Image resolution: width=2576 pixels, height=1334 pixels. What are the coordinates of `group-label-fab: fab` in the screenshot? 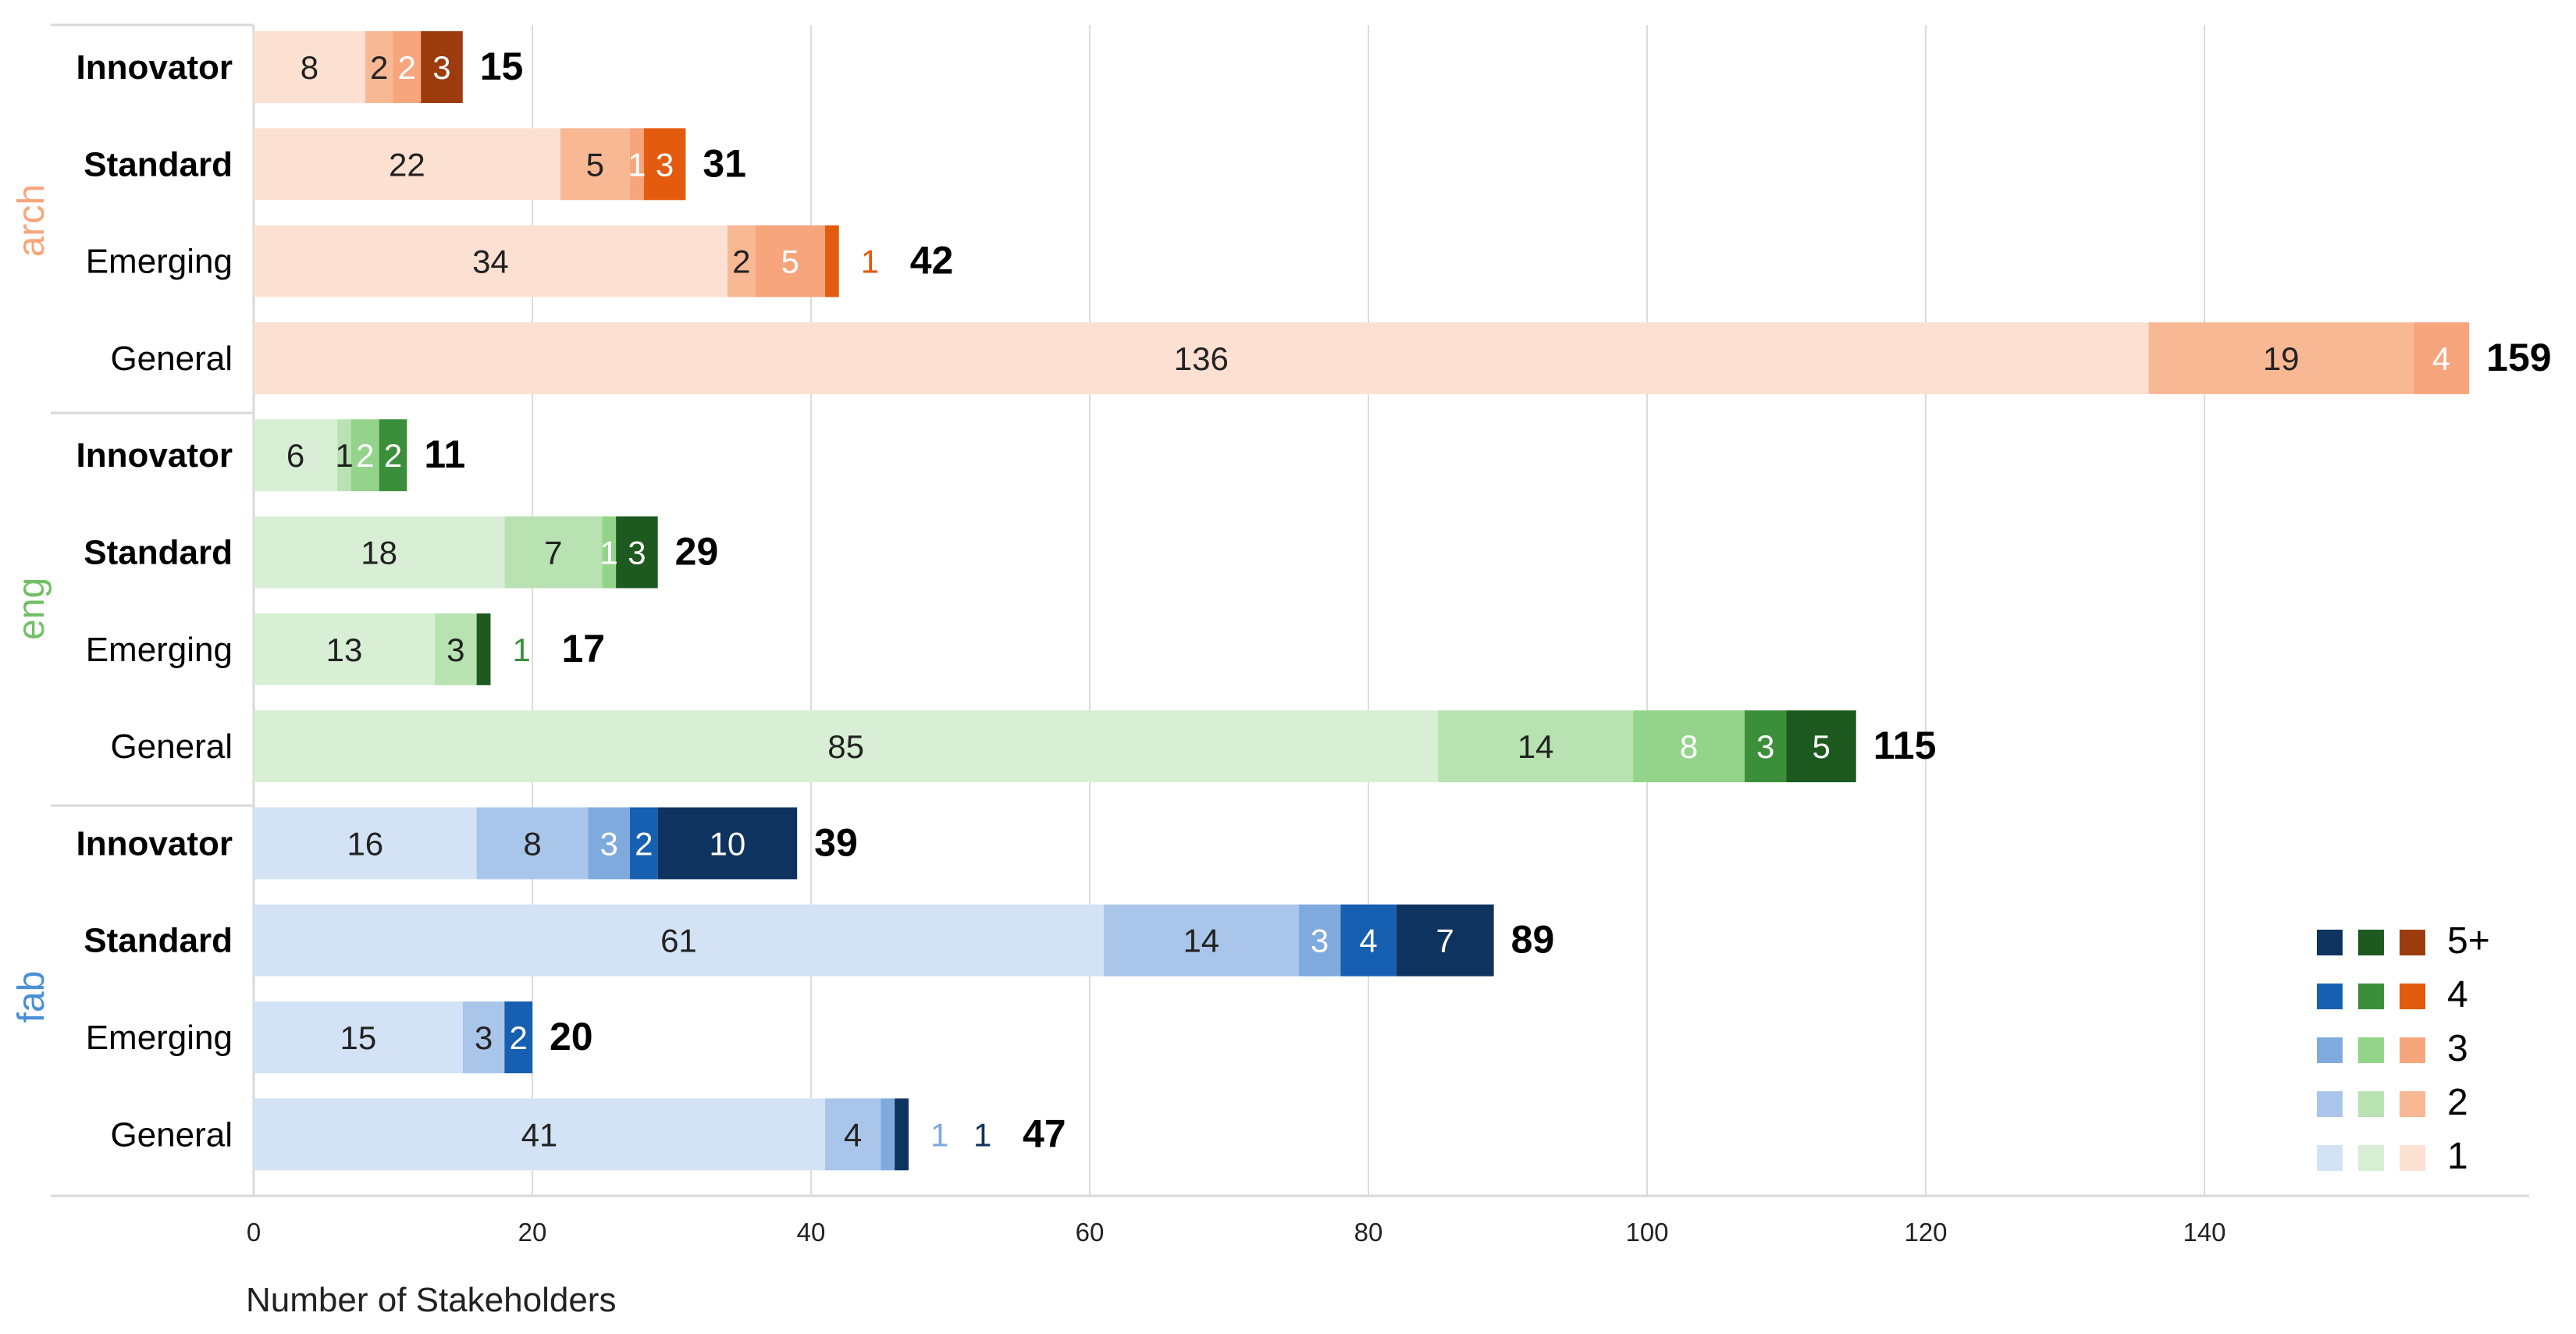 It's located at (32, 997).